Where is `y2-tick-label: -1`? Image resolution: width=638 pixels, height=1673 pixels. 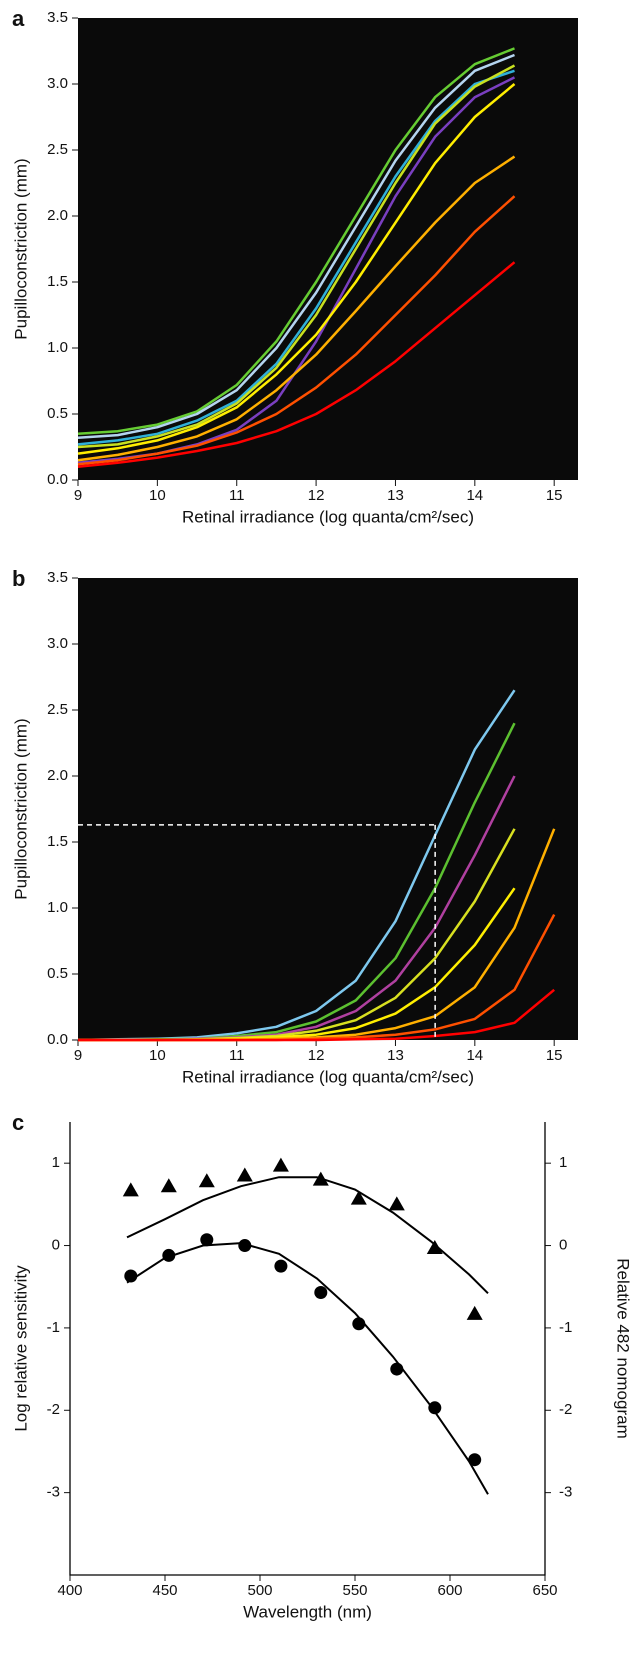
y2-tick-label: -1 is located at coordinates (565, 1327).